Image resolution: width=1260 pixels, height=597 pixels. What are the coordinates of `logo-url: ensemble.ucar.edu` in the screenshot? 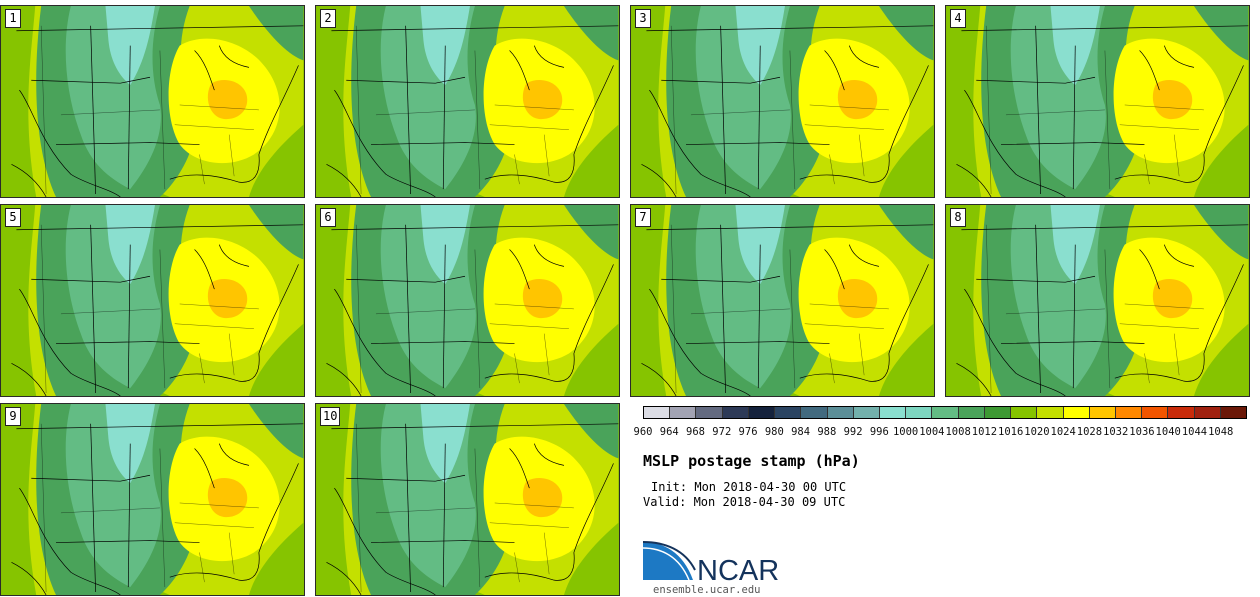 It's located at (707, 590).